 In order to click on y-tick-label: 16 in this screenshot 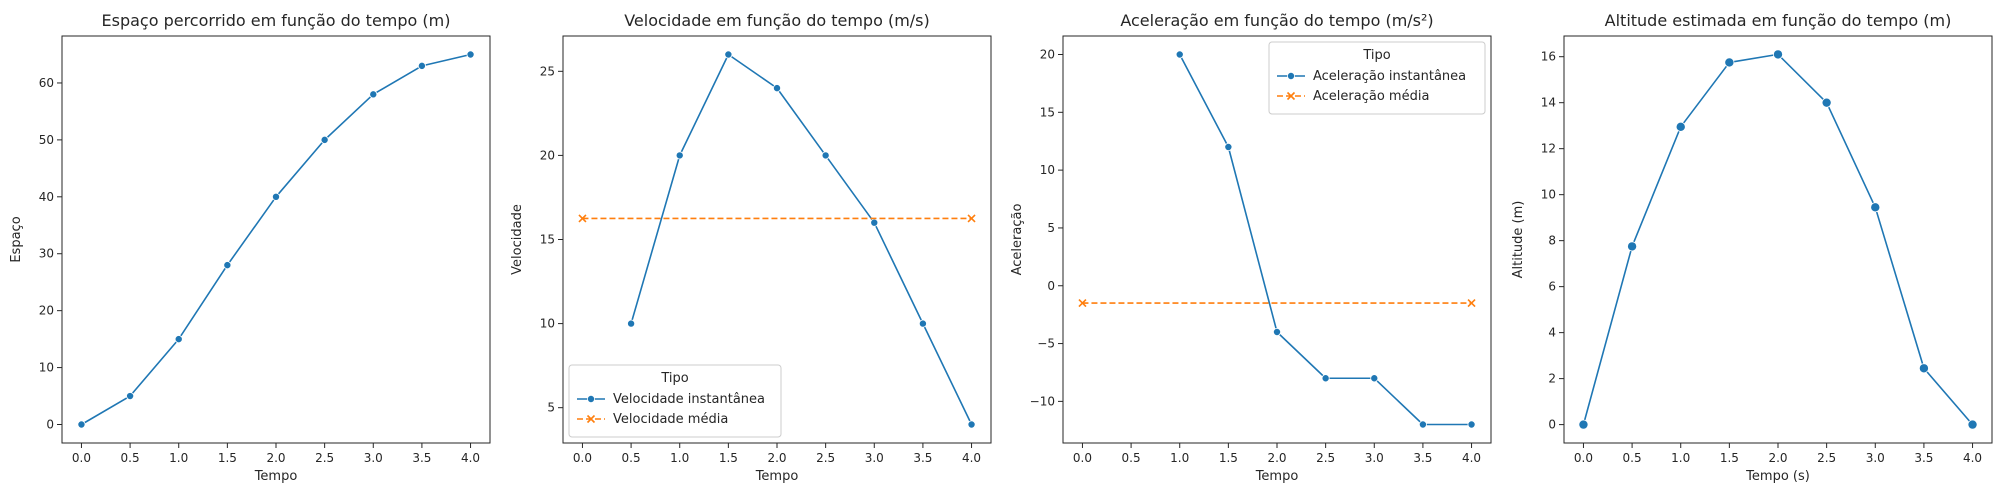, I will do `click(1548, 57)`.